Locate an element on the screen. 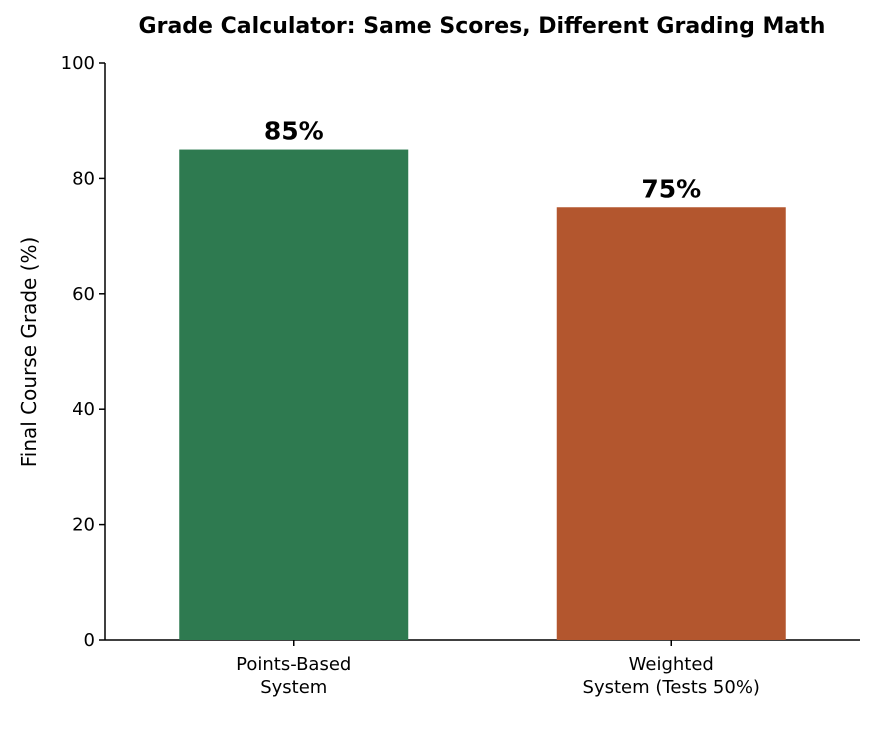 This screenshot has height=729, width=889. x-tick-label-line: System (Tests 50%) is located at coordinates (671, 687).